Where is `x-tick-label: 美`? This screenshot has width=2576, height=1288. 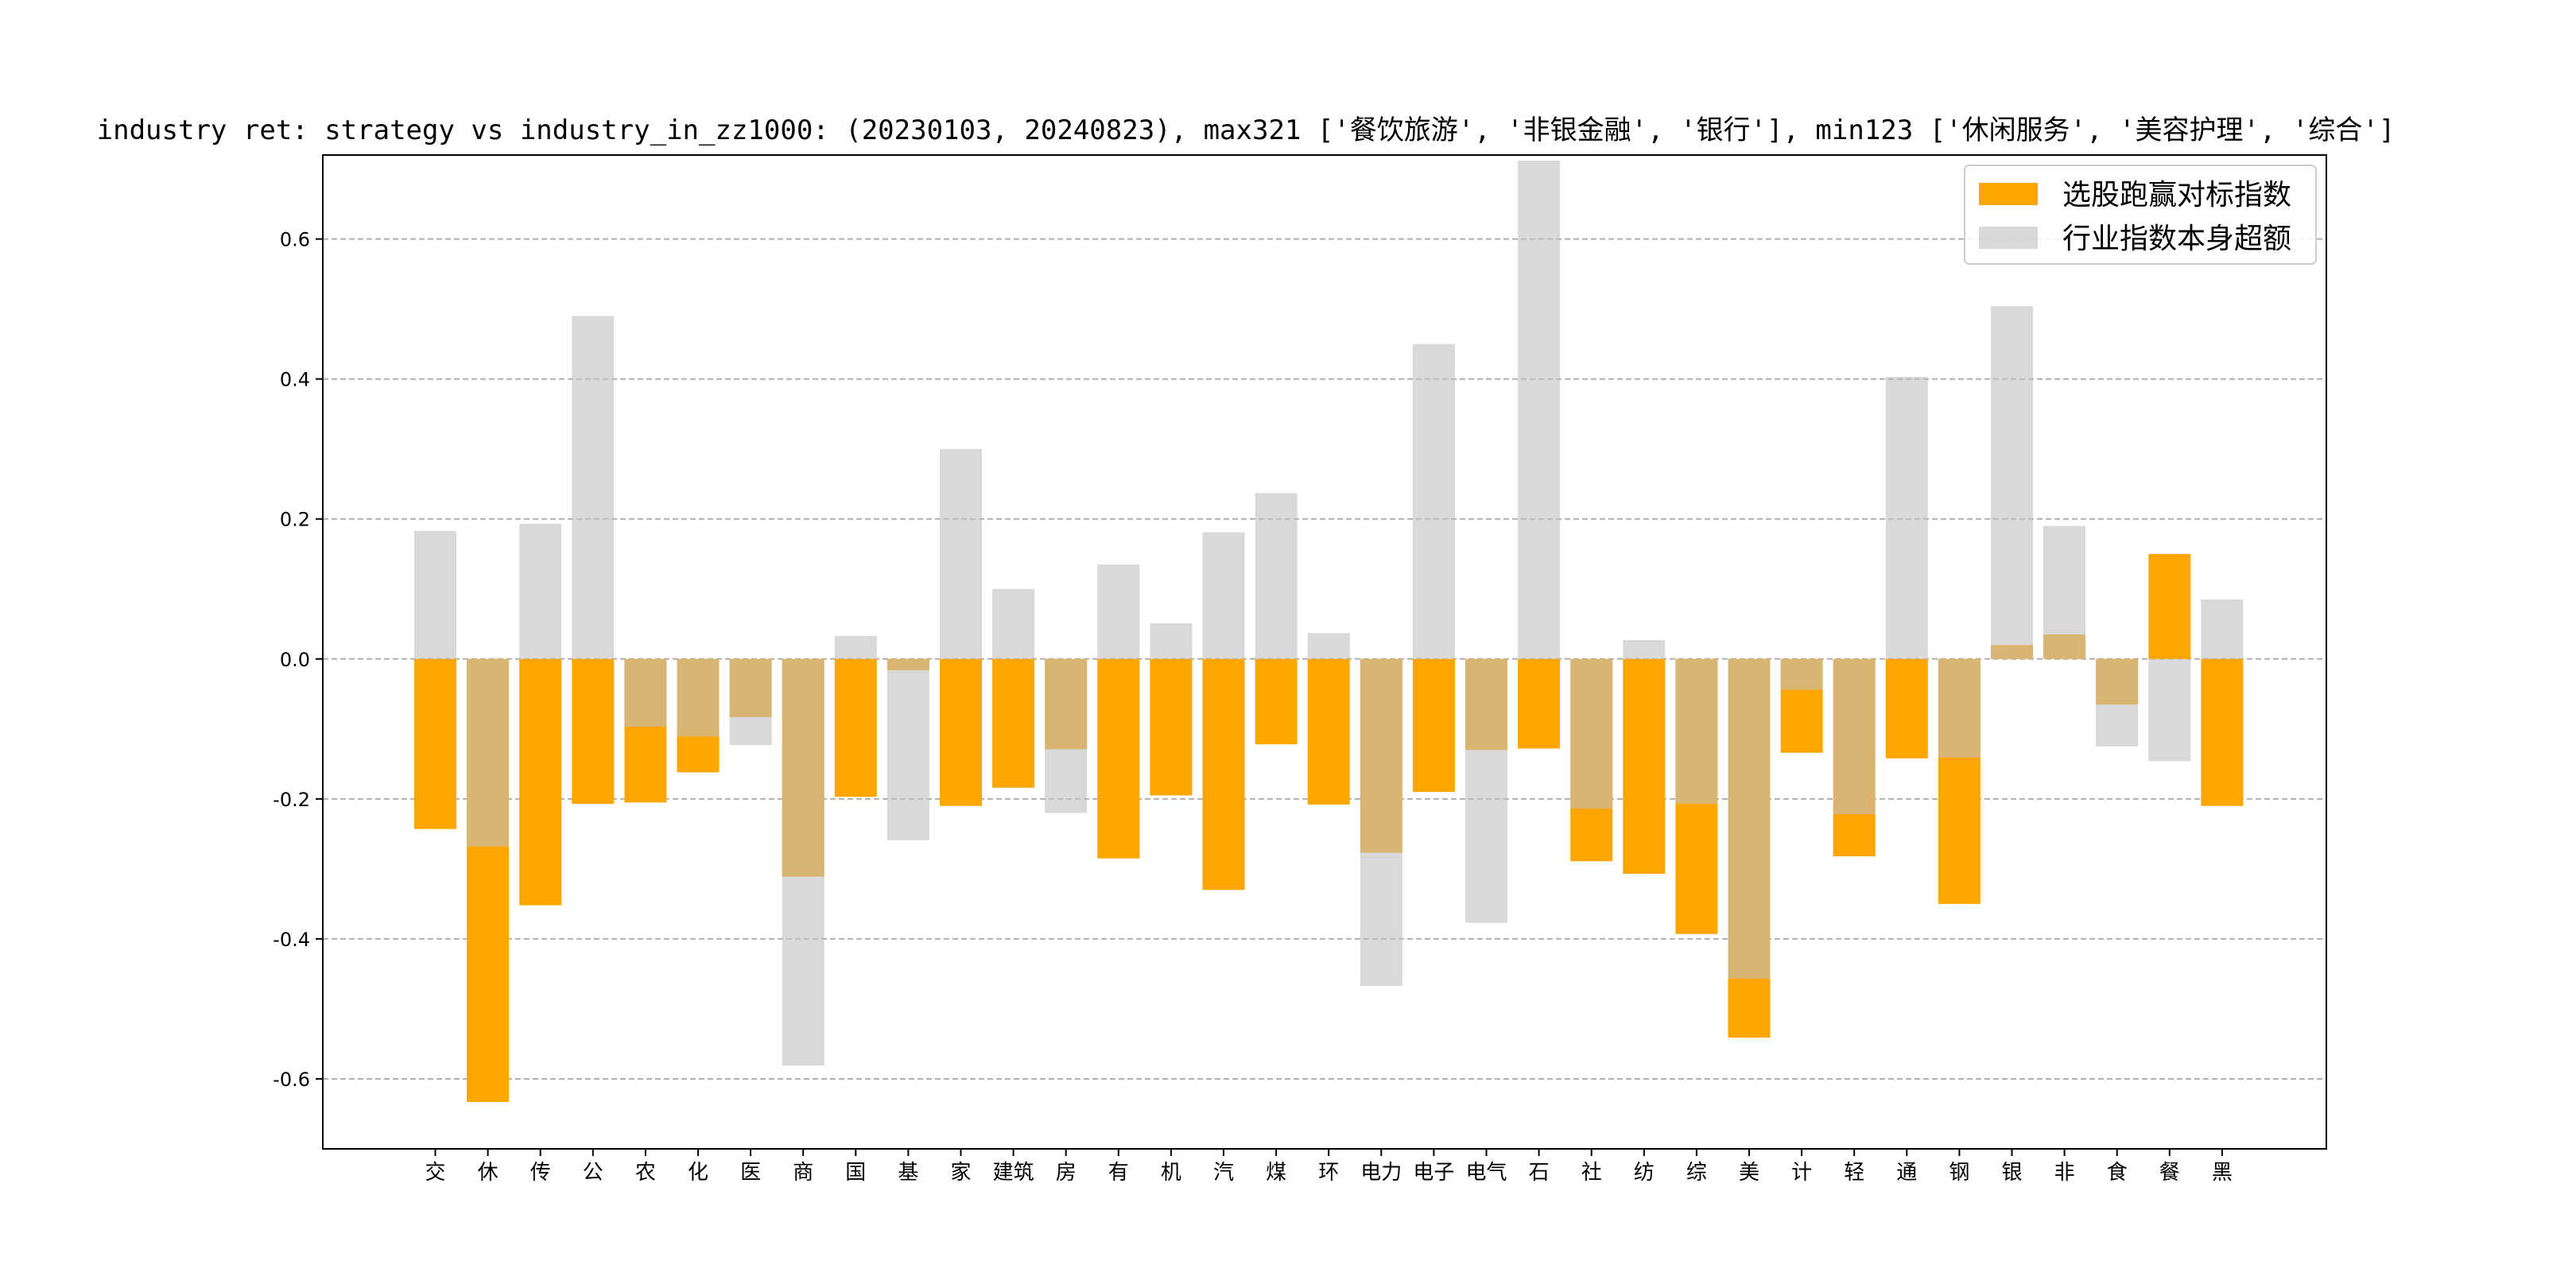 x-tick-label: 美 is located at coordinates (1749, 1173).